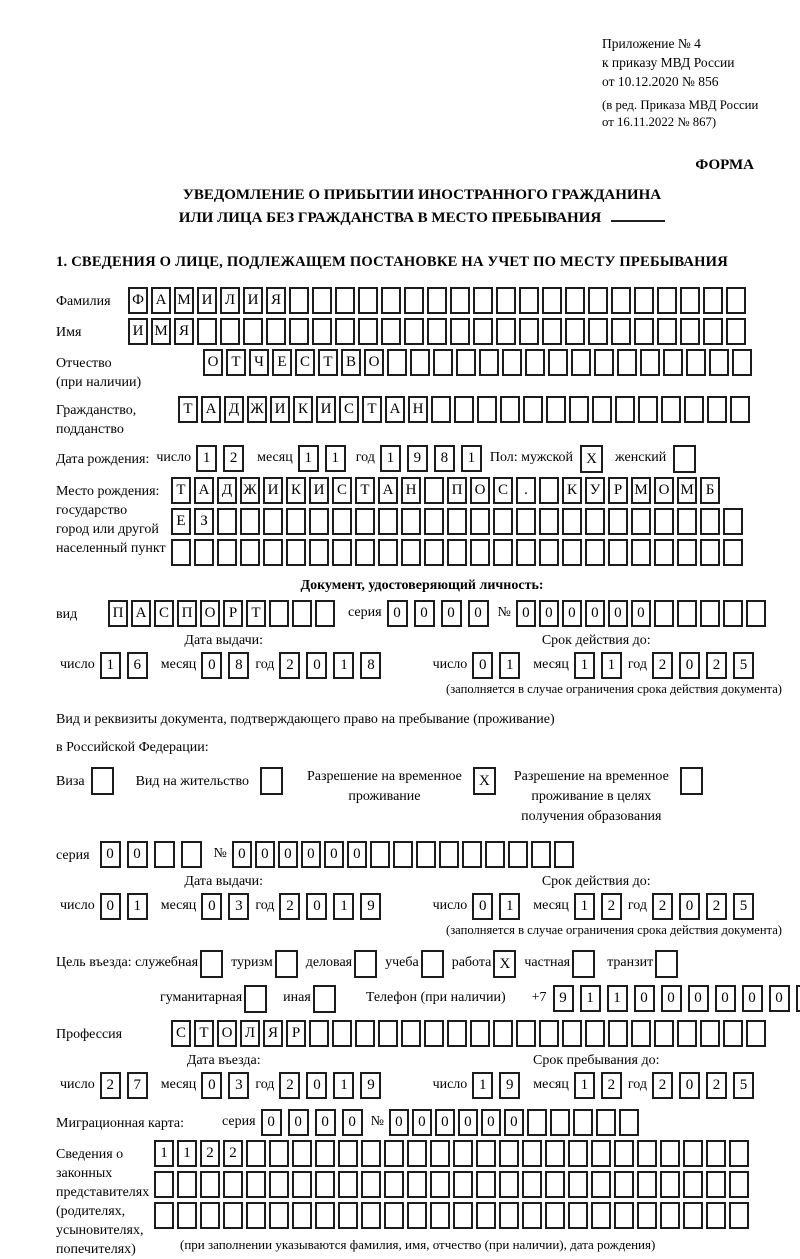 The height and width of the screenshot is (1259, 800). What do you see at coordinates (276, 300) in the screenshot?
I see `char-cell: Я` at bounding box center [276, 300].